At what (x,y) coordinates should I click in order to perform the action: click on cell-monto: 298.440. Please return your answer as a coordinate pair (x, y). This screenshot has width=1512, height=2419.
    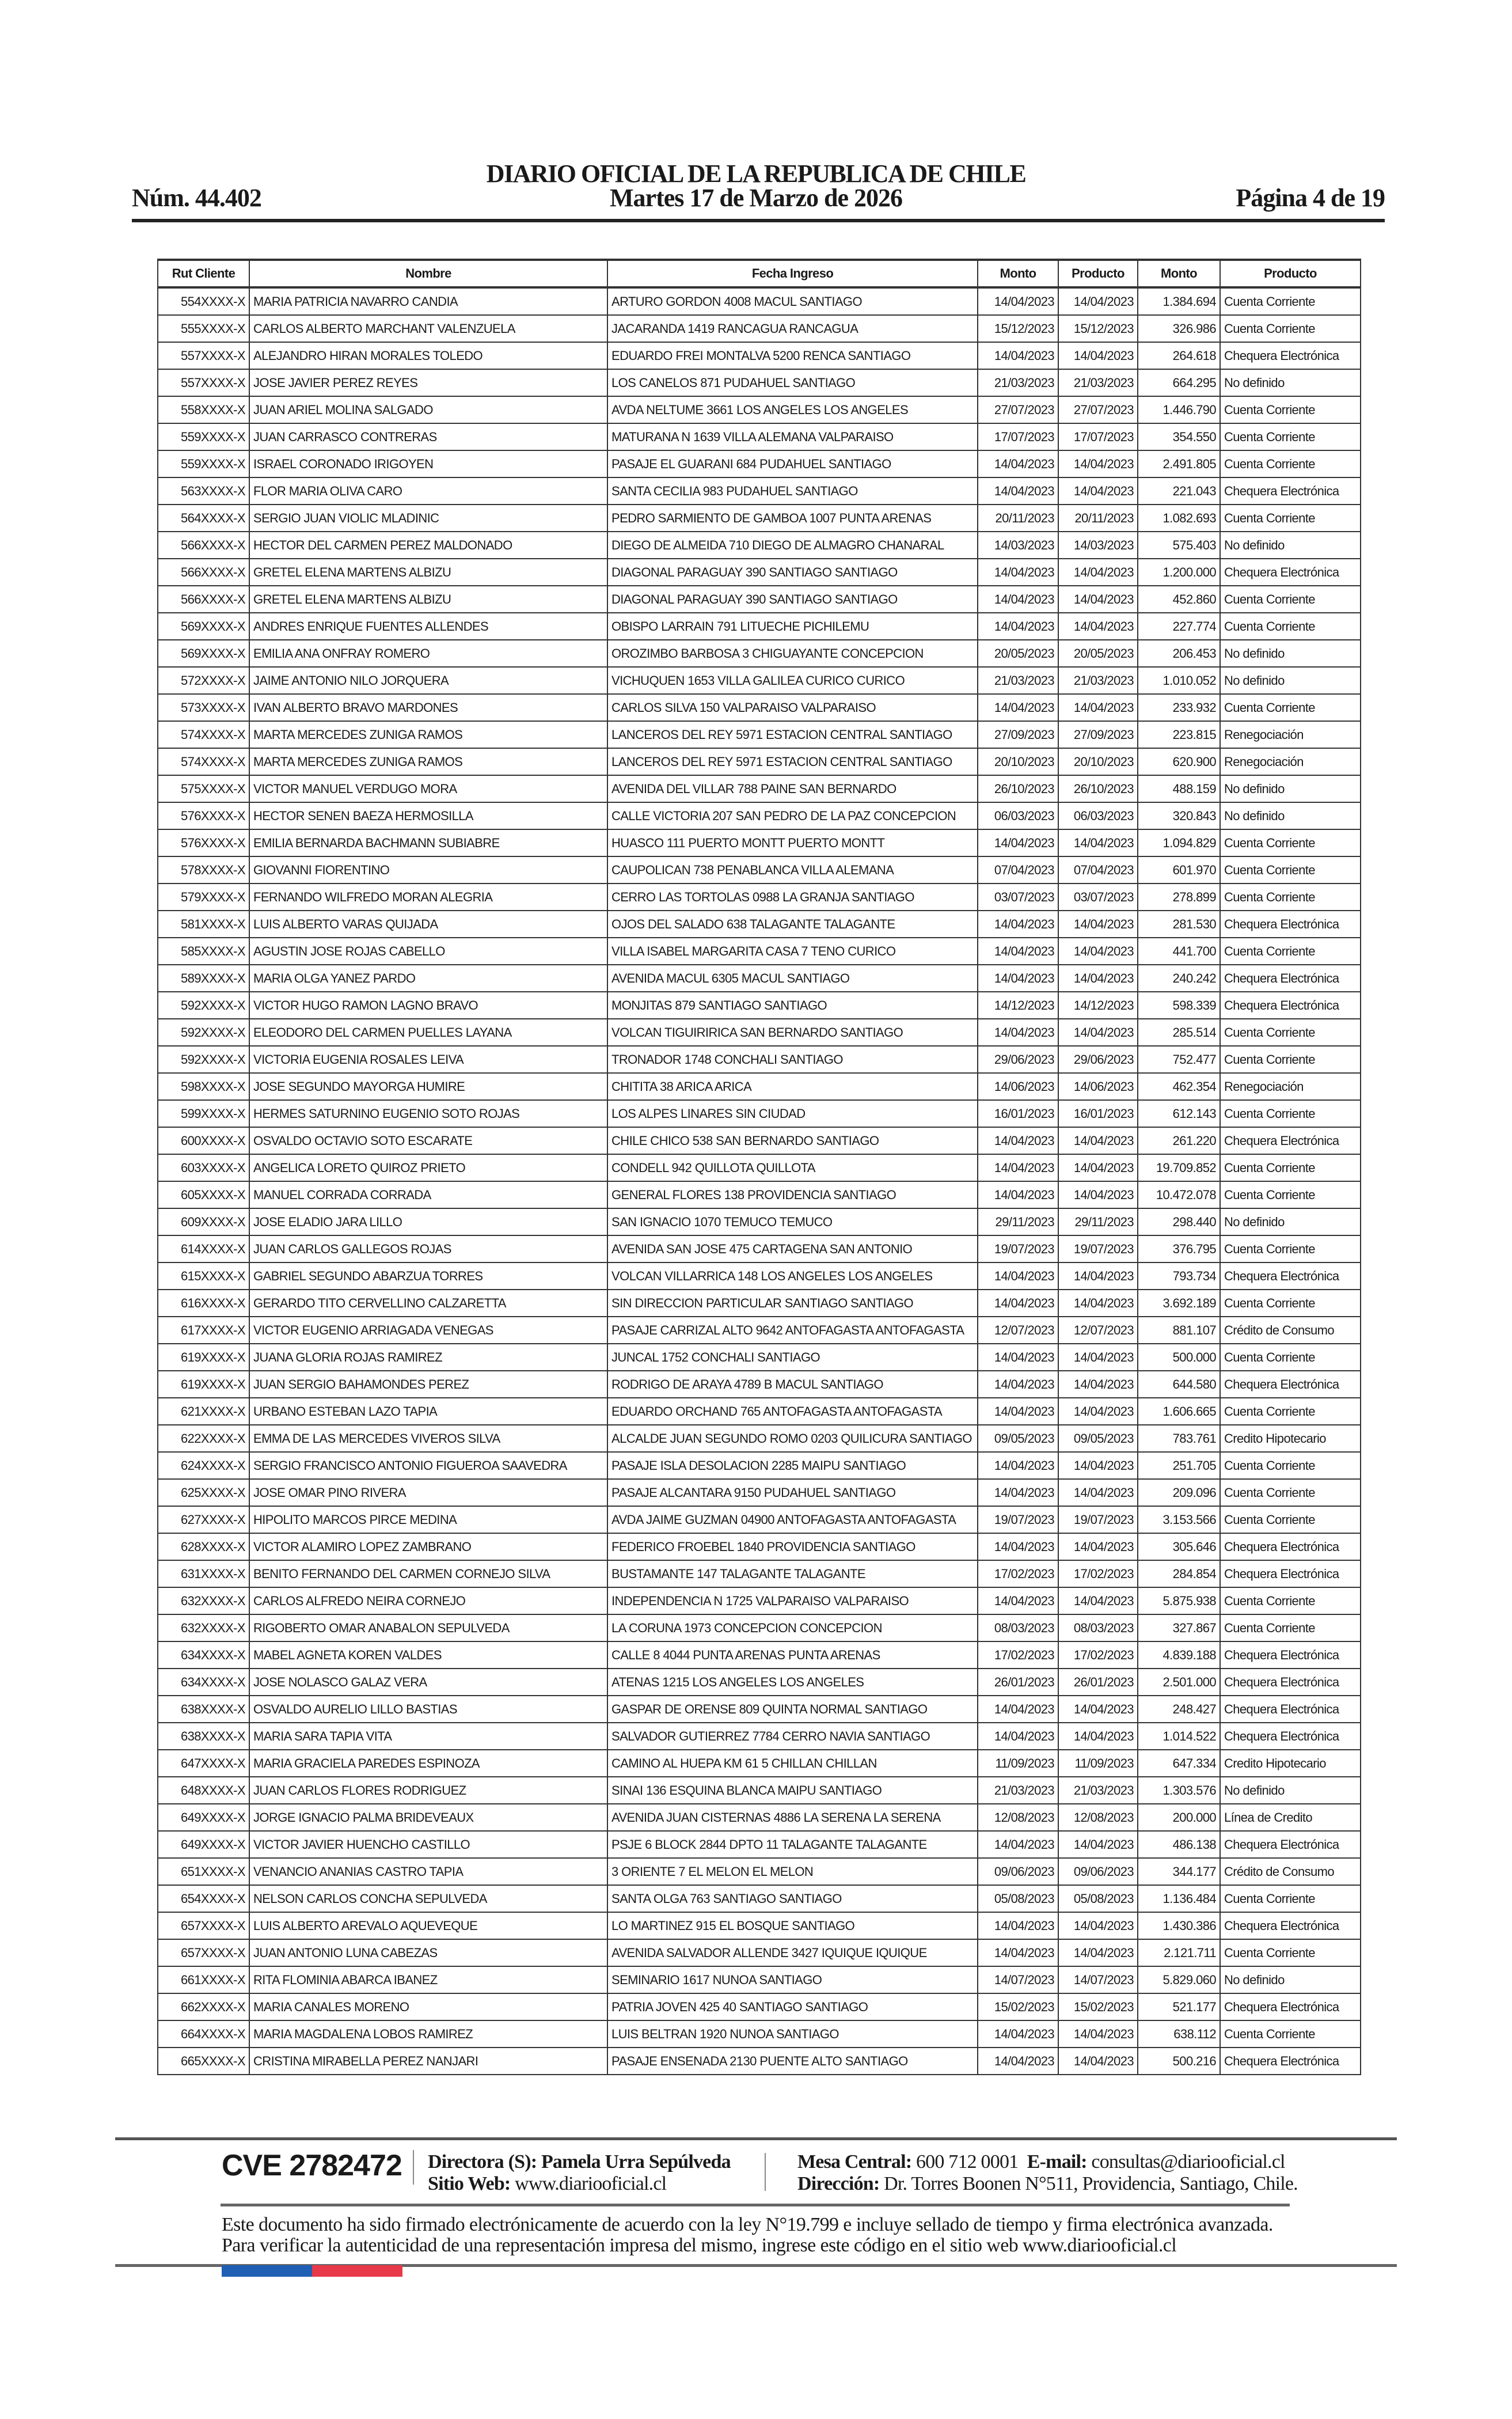
    Looking at the image, I should click on (1179, 1222).